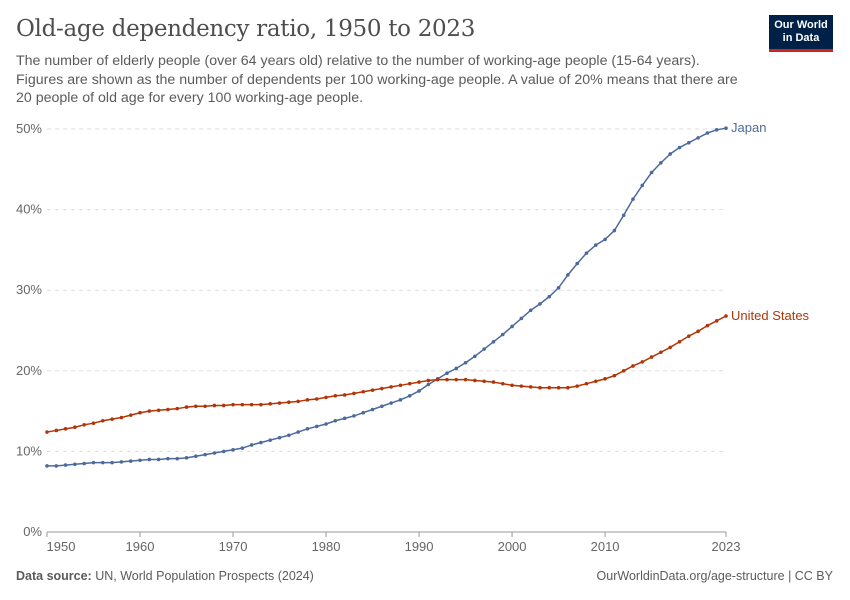 The height and width of the screenshot is (600, 850). Describe the element at coordinates (204, 576) in the screenshot. I see `source-text: UN, World Population Prospects (2024)` at that location.